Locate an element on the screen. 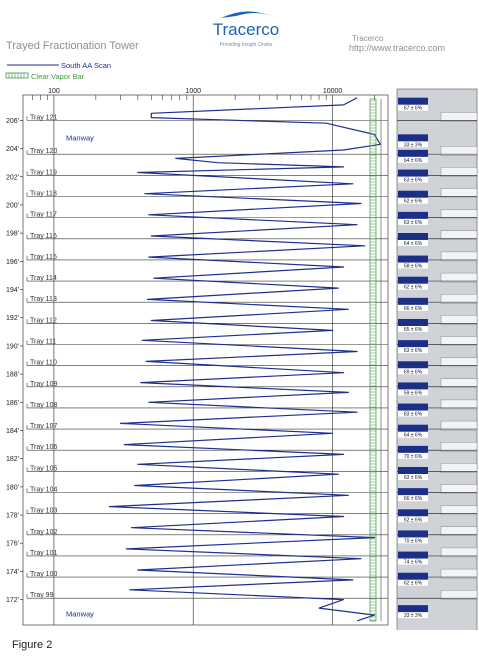 The width and height of the screenshot is (479, 668). tray-label: Tray 121 is located at coordinates (43, 117).